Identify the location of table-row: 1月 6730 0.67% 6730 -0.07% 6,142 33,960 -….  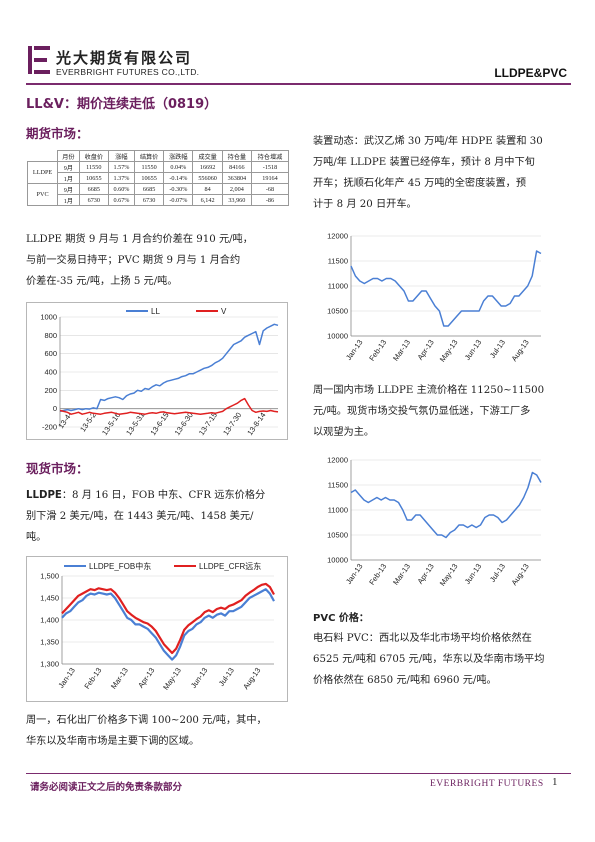
(159, 200).